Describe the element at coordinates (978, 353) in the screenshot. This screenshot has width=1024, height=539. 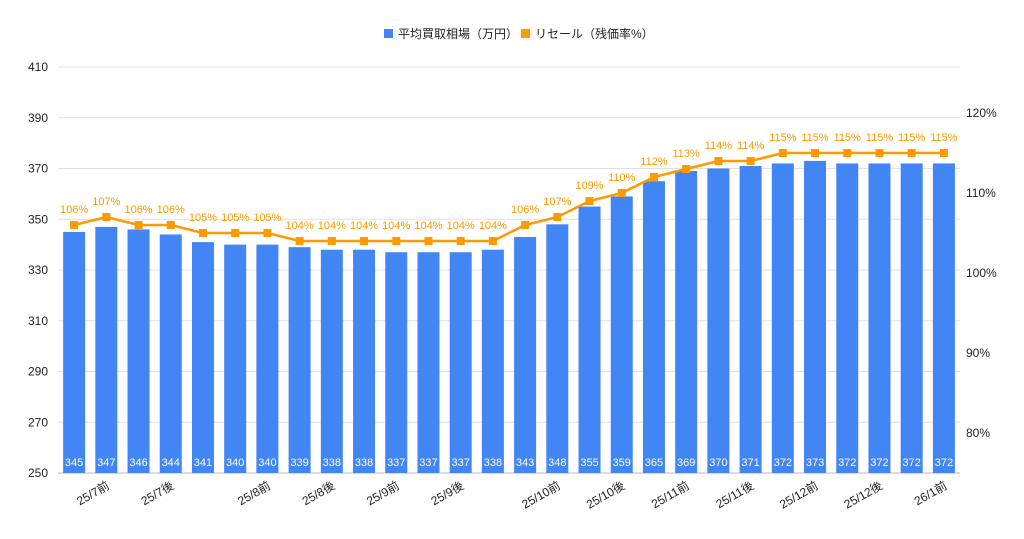
I see `right-axis-tick-label: 90%` at that location.